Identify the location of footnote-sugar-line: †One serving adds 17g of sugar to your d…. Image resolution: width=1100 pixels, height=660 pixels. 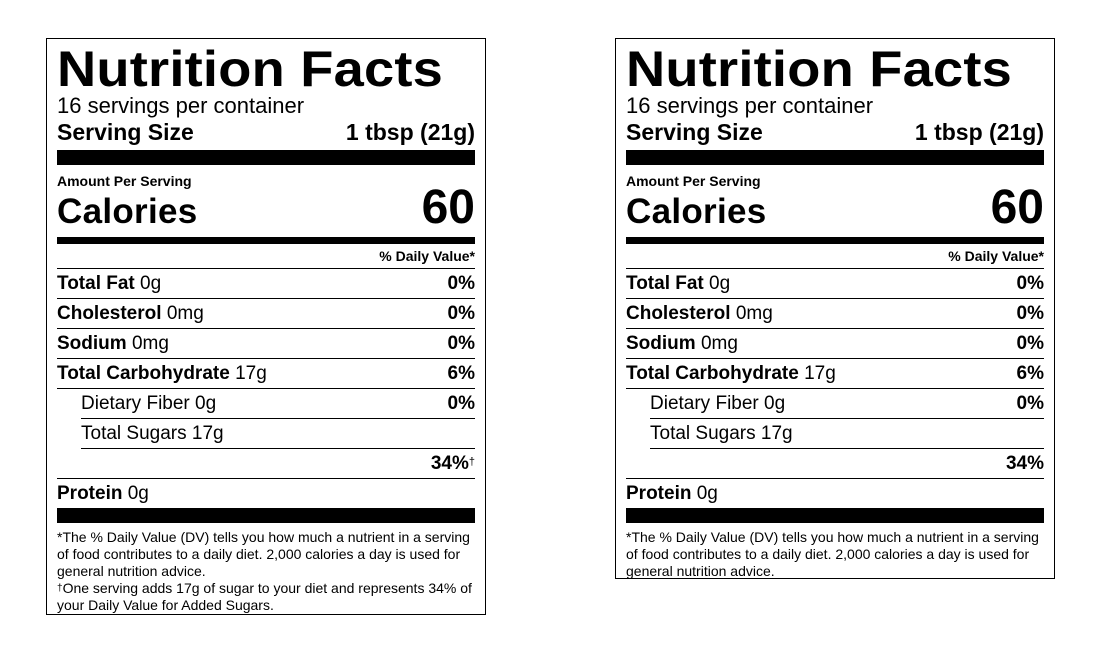
(266, 597).